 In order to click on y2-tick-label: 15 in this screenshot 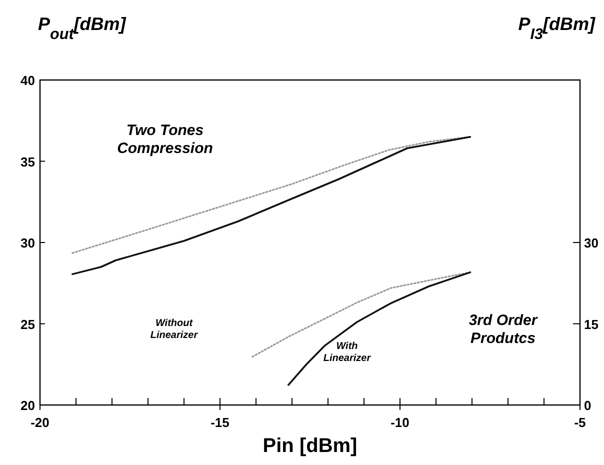, I will do `click(591, 324)`.